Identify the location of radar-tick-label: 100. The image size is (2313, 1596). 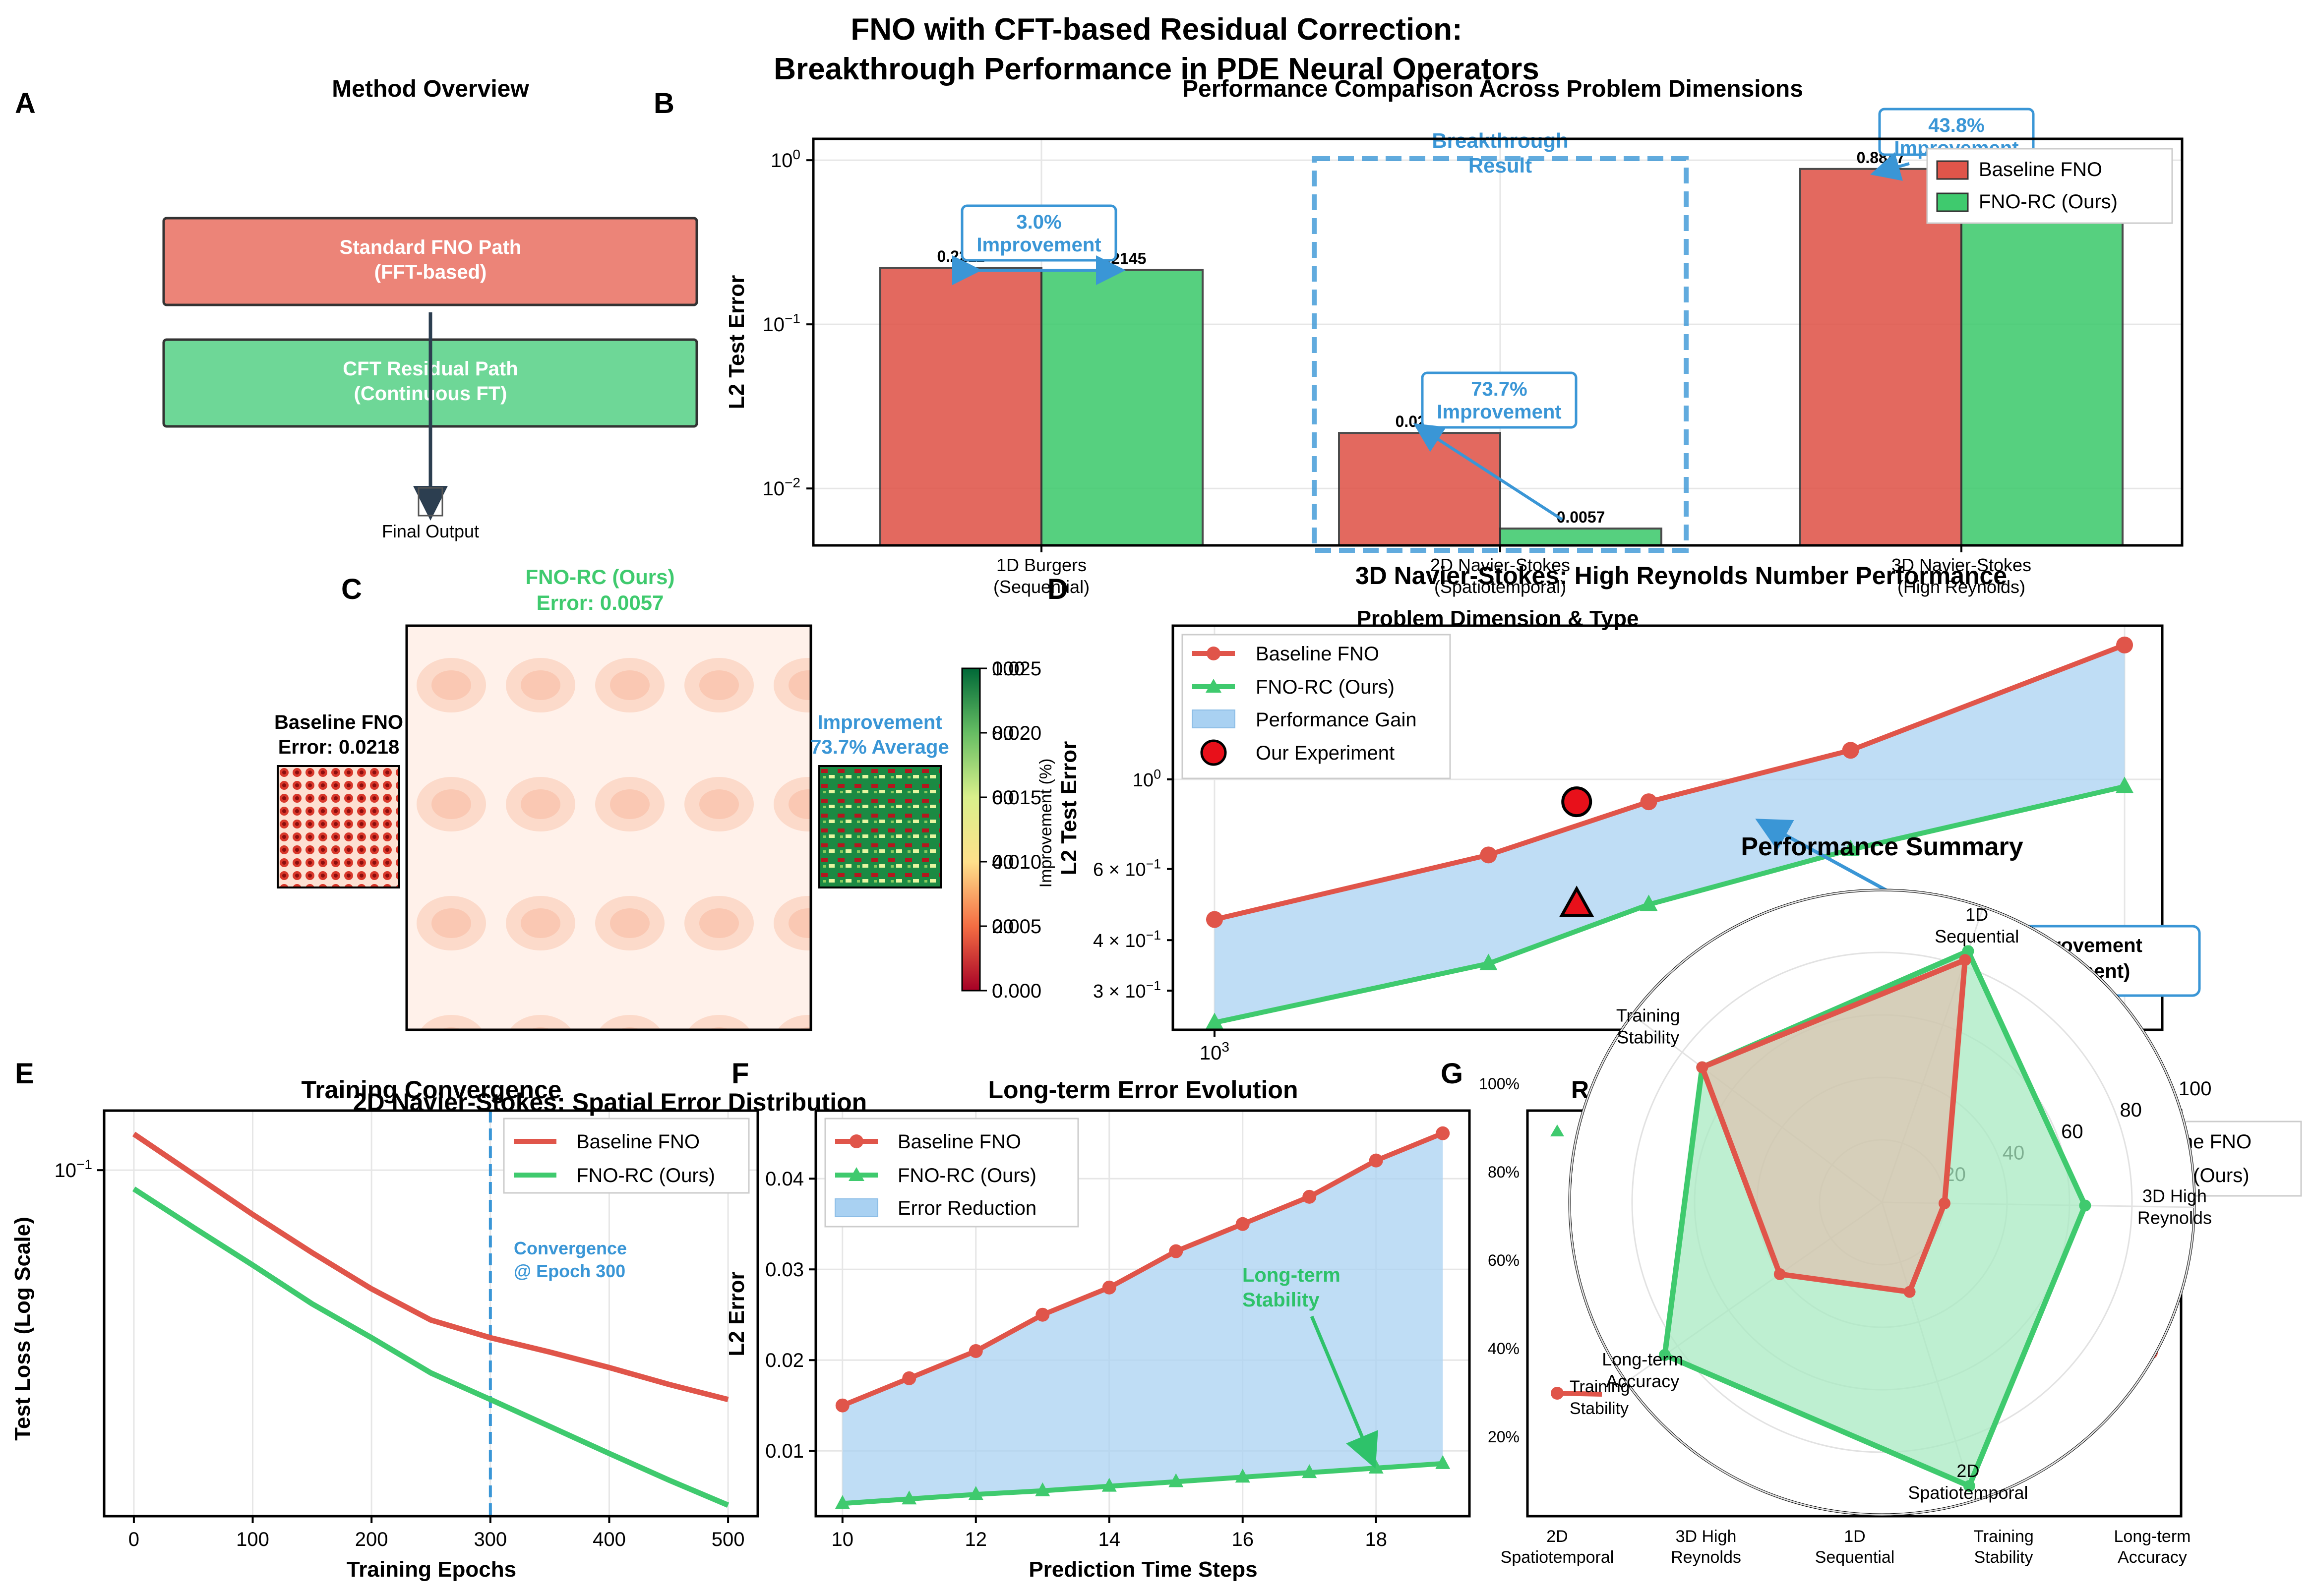
(2195, 1089).